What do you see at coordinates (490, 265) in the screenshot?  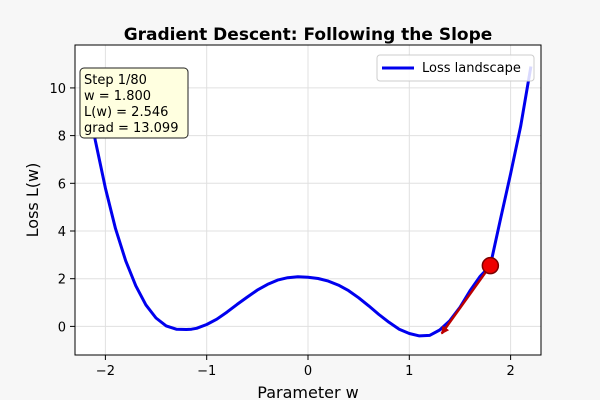 I see `current-point-marker` at bounding box center [490, 265].